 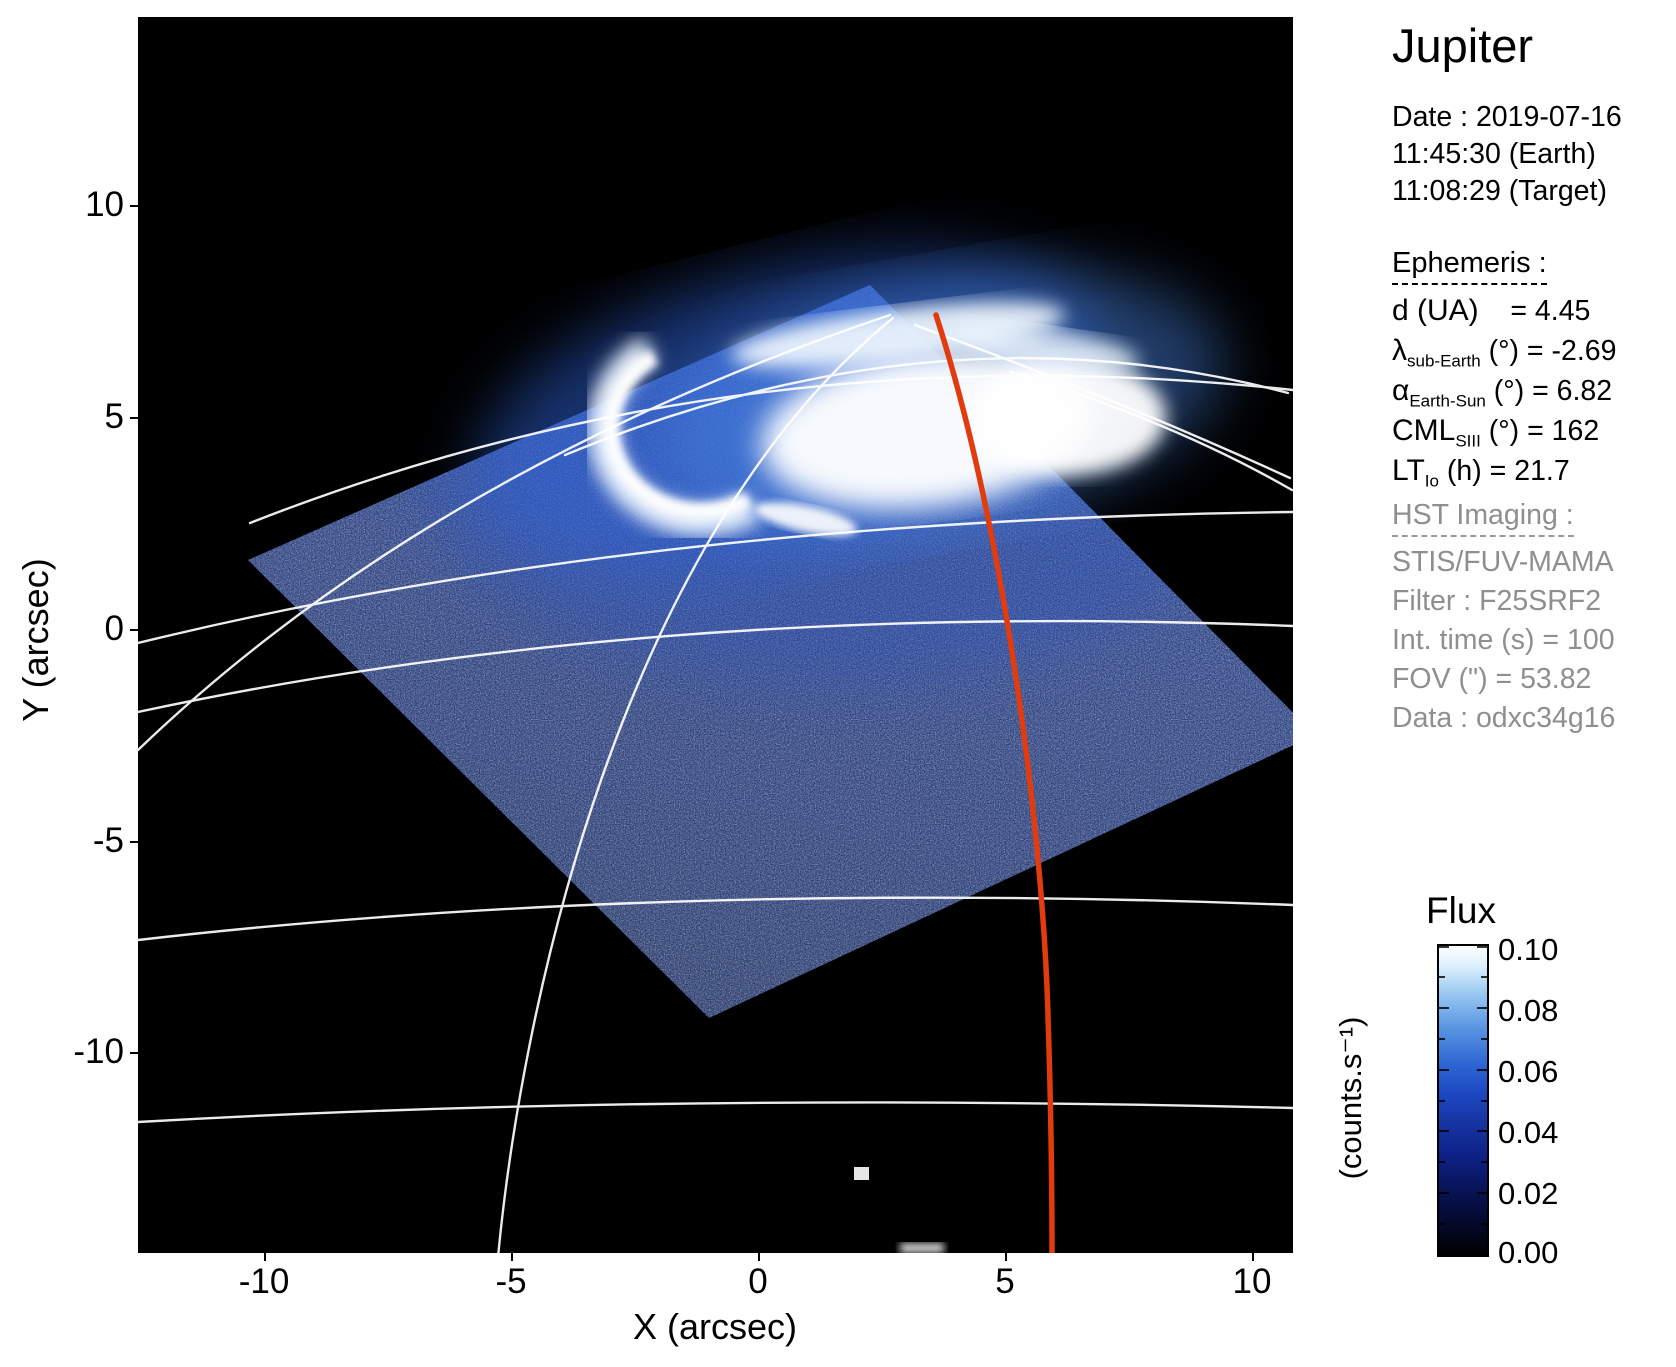 I want to click on ephemeris-value: (°) = 6.82, so click(x=1549, y=391).